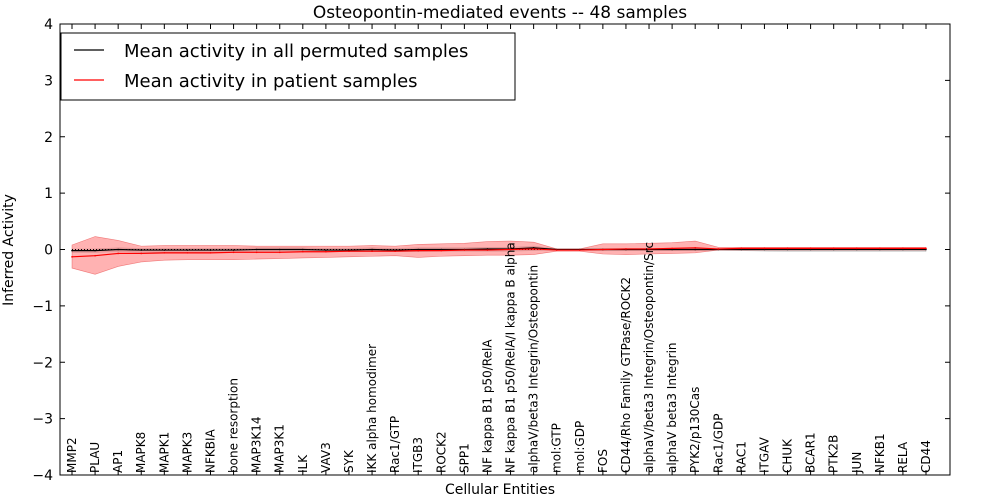 This screenshot has height=500, width=1000. I want to click on plot-area, so click(499, 255).